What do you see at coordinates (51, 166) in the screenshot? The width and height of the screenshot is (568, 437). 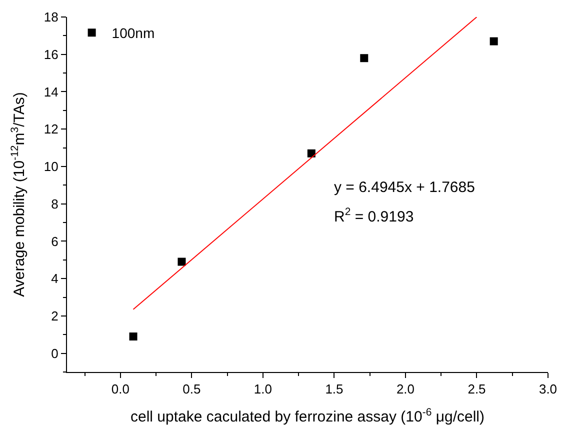 I see `y-tick-label: 10` at bounding box center [51, 166].